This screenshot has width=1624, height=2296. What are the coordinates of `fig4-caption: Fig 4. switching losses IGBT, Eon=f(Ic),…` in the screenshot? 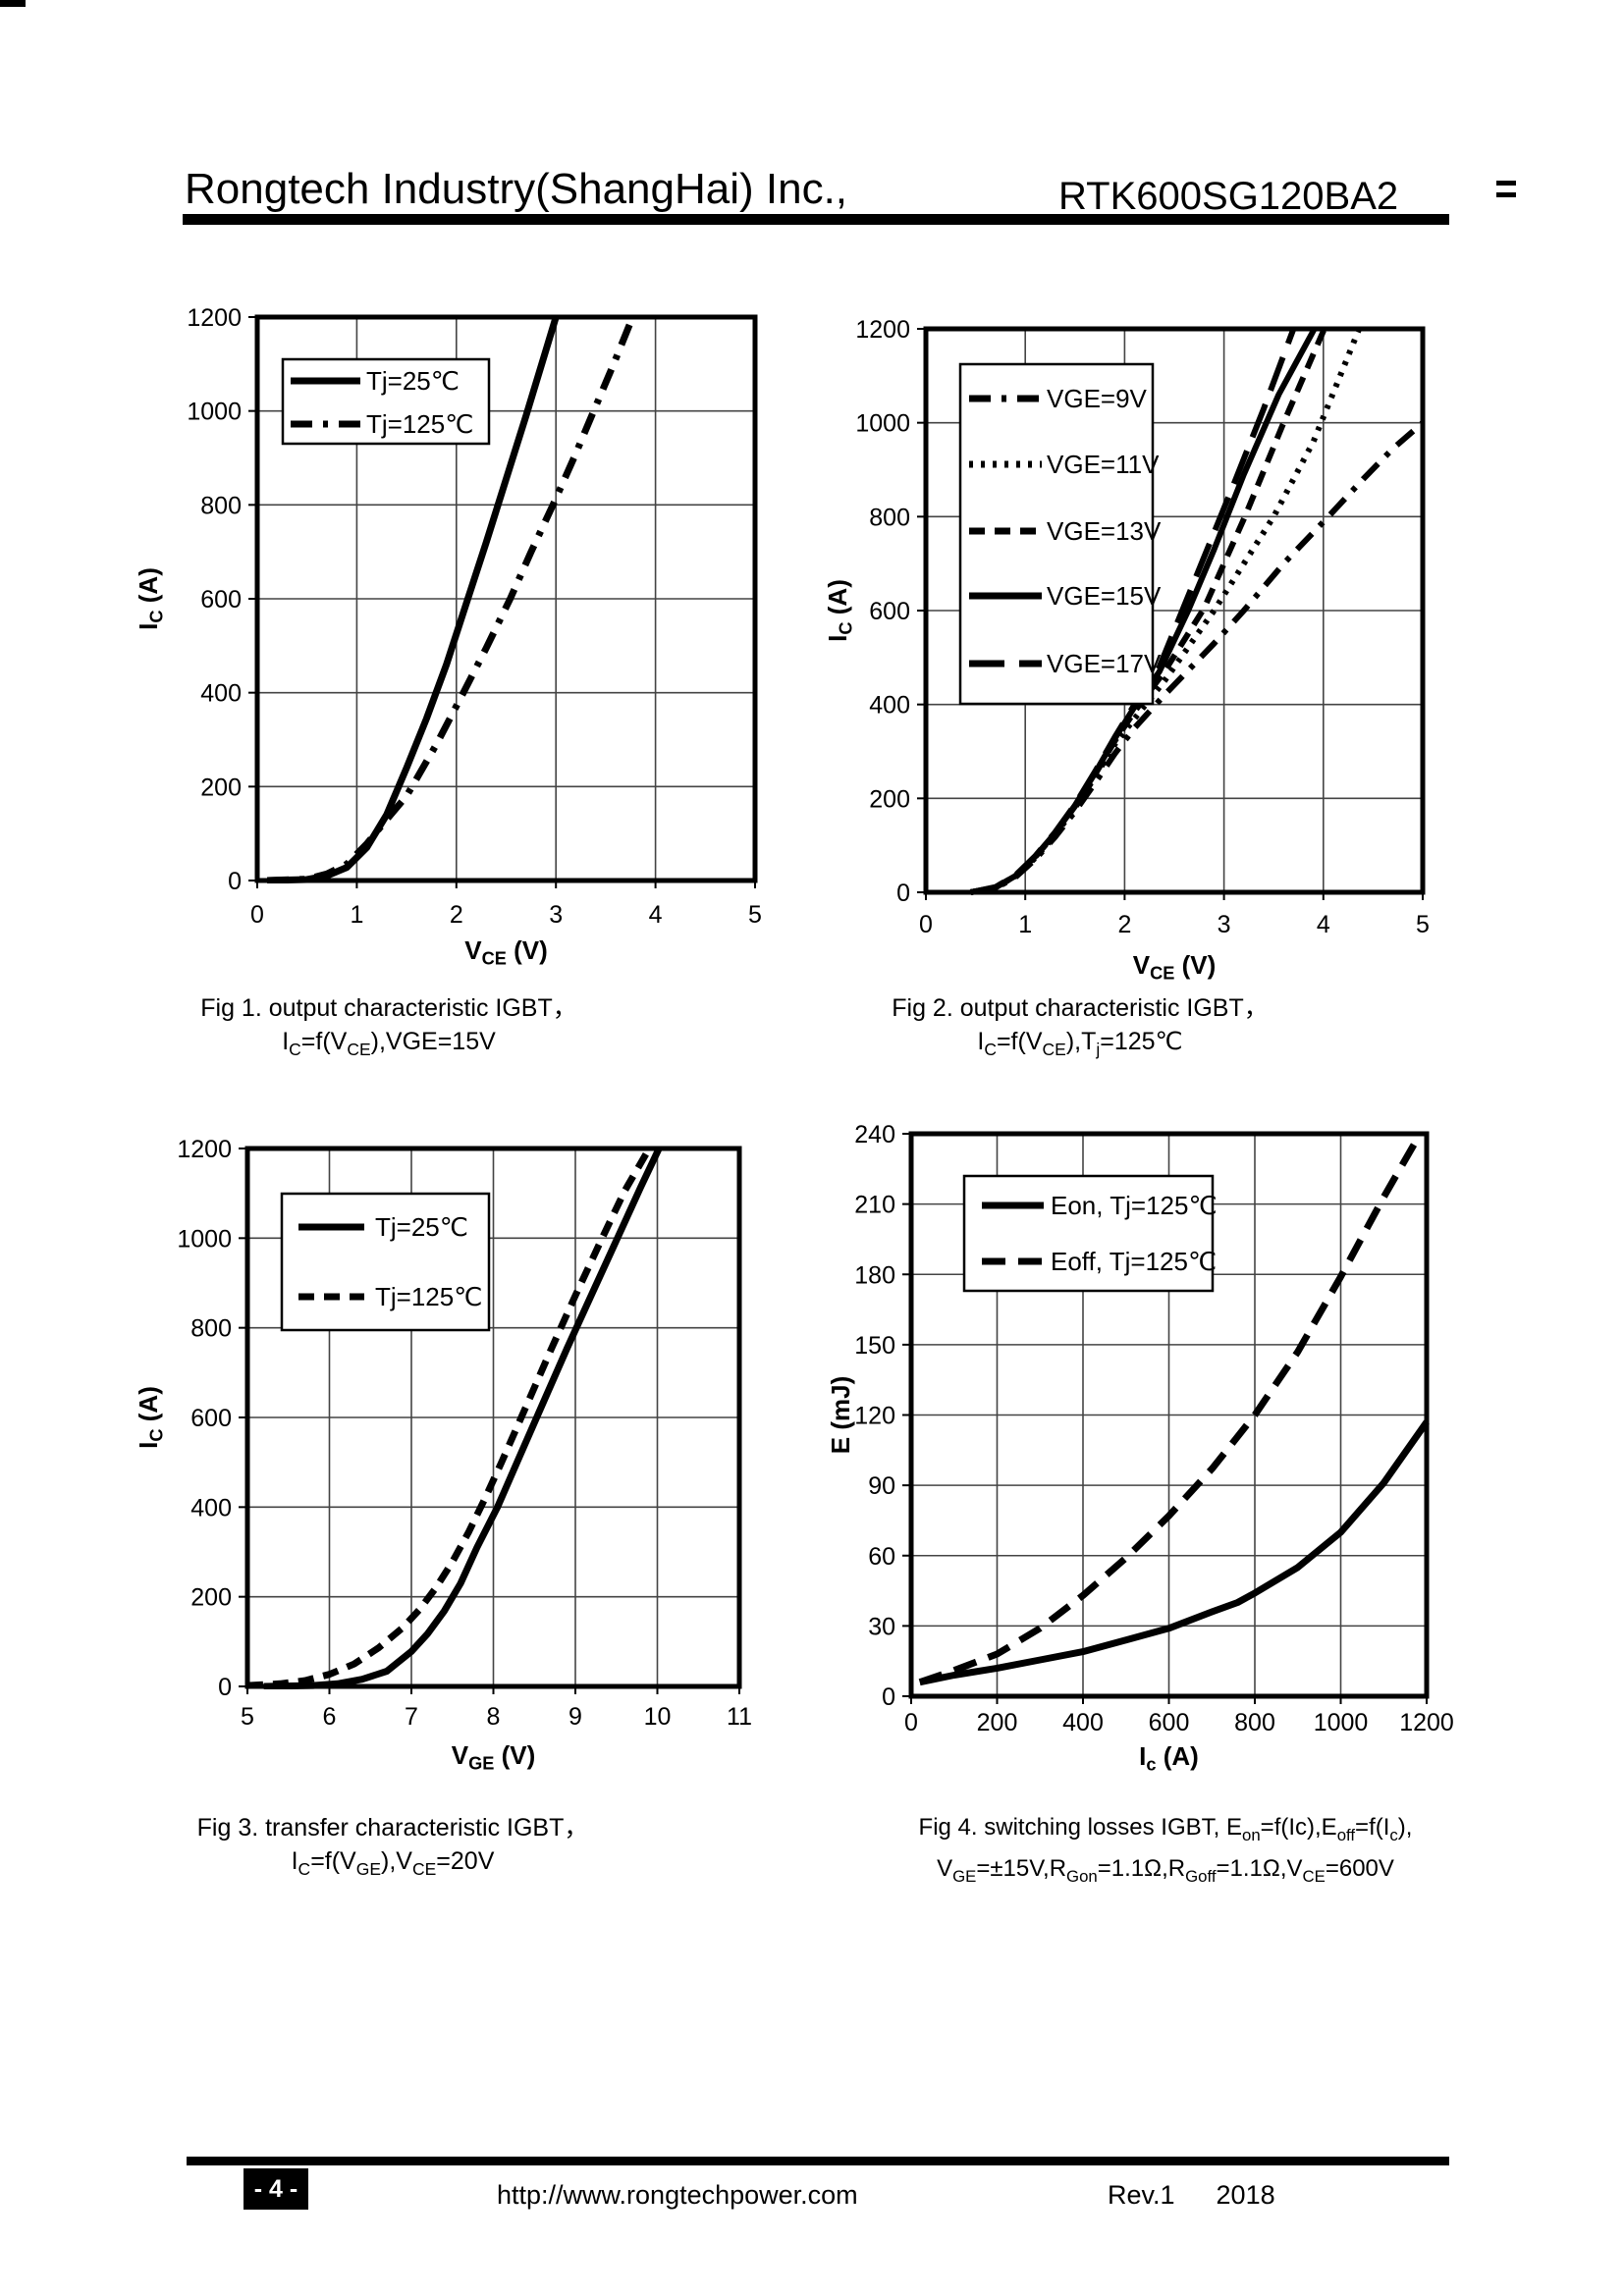 It's located at (1165, 1853).